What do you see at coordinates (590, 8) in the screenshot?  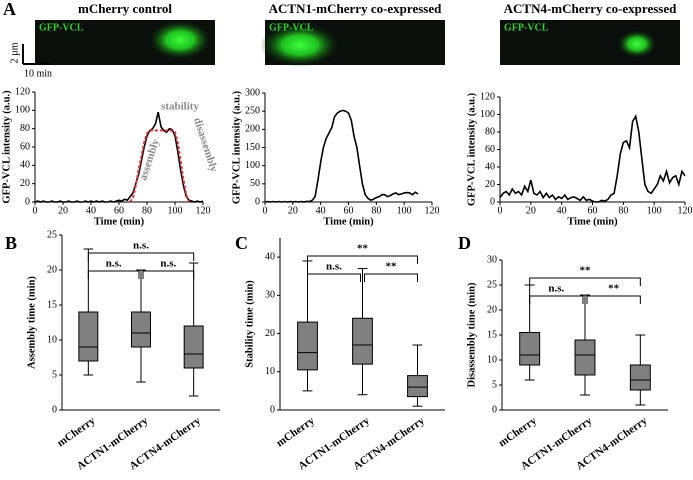 I see `panel-title: ACTN4-mCherry co-expressed` at bounding box center [590, 8].